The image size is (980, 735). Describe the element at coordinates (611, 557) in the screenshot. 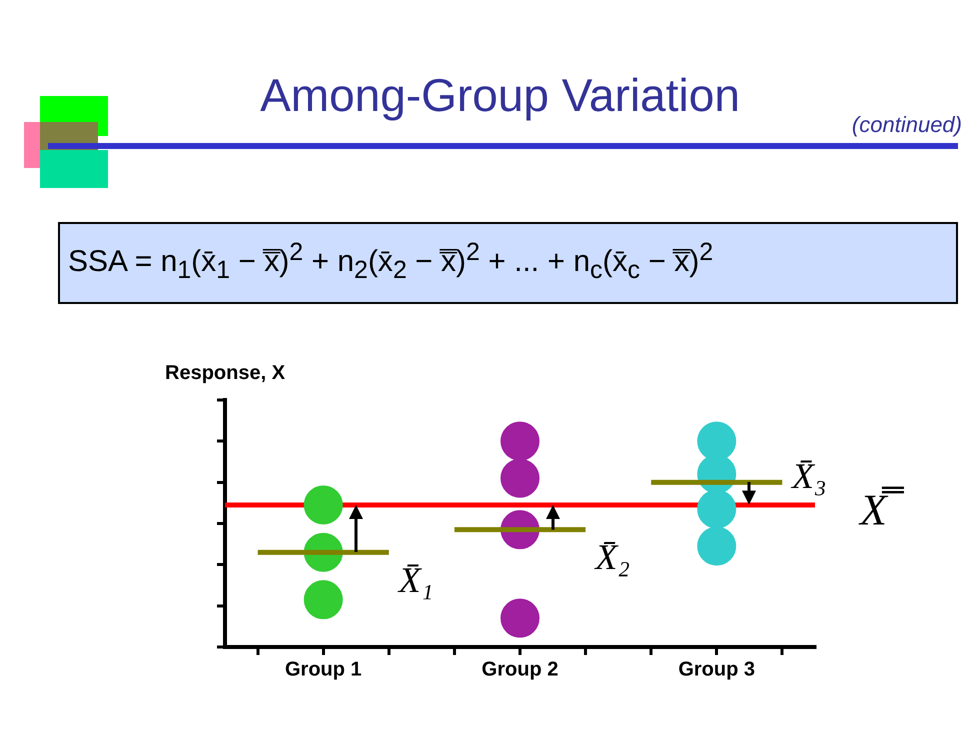

I see `annotation: X̄₂` at that location.